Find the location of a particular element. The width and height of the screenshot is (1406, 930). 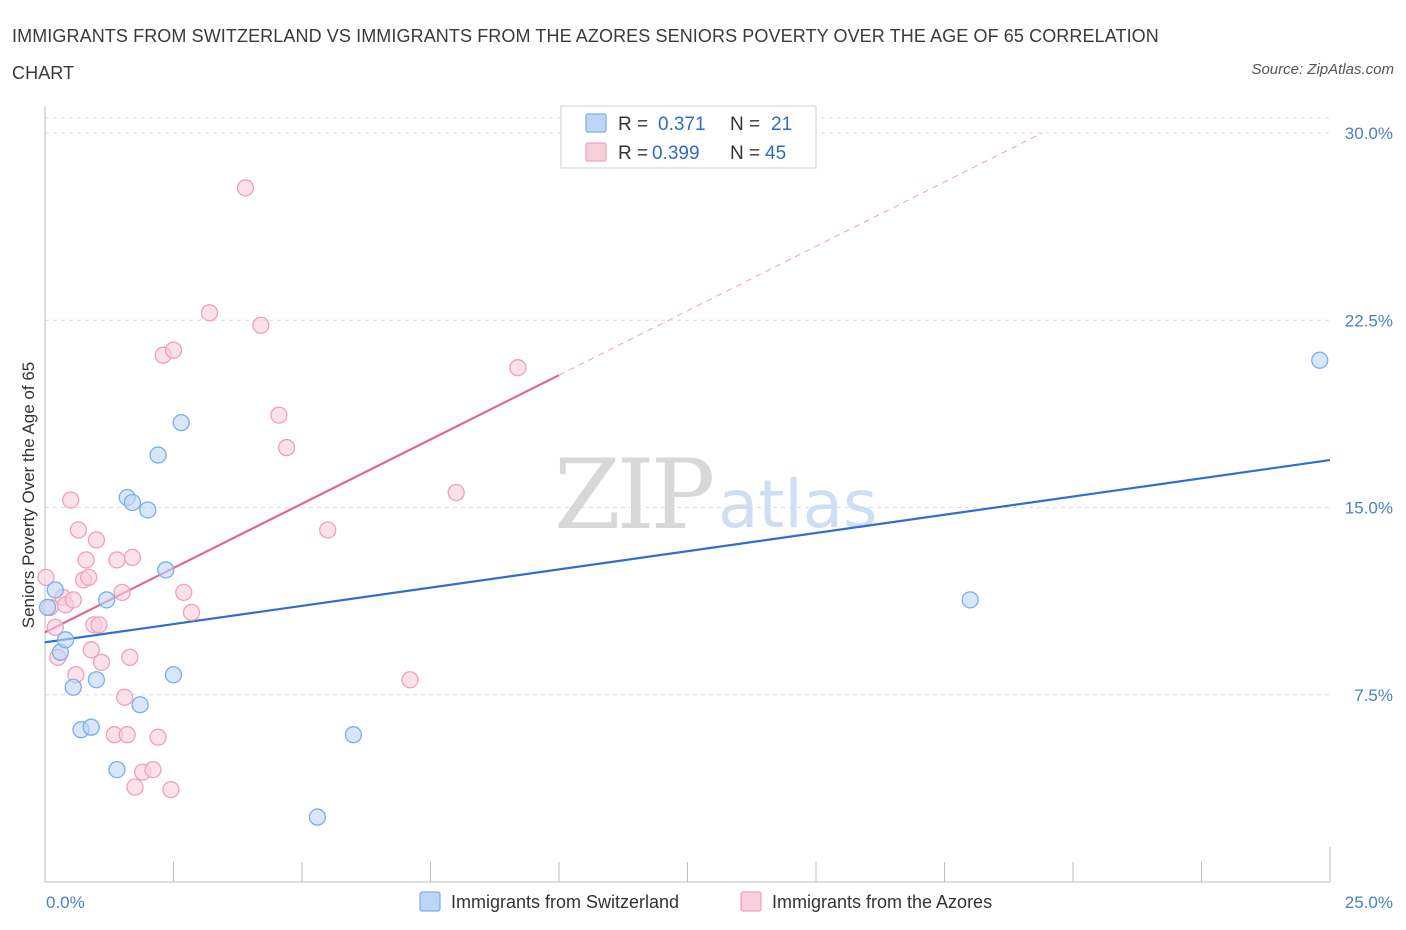

legend-swatch-switzerland is located at coordinates (596, 123).